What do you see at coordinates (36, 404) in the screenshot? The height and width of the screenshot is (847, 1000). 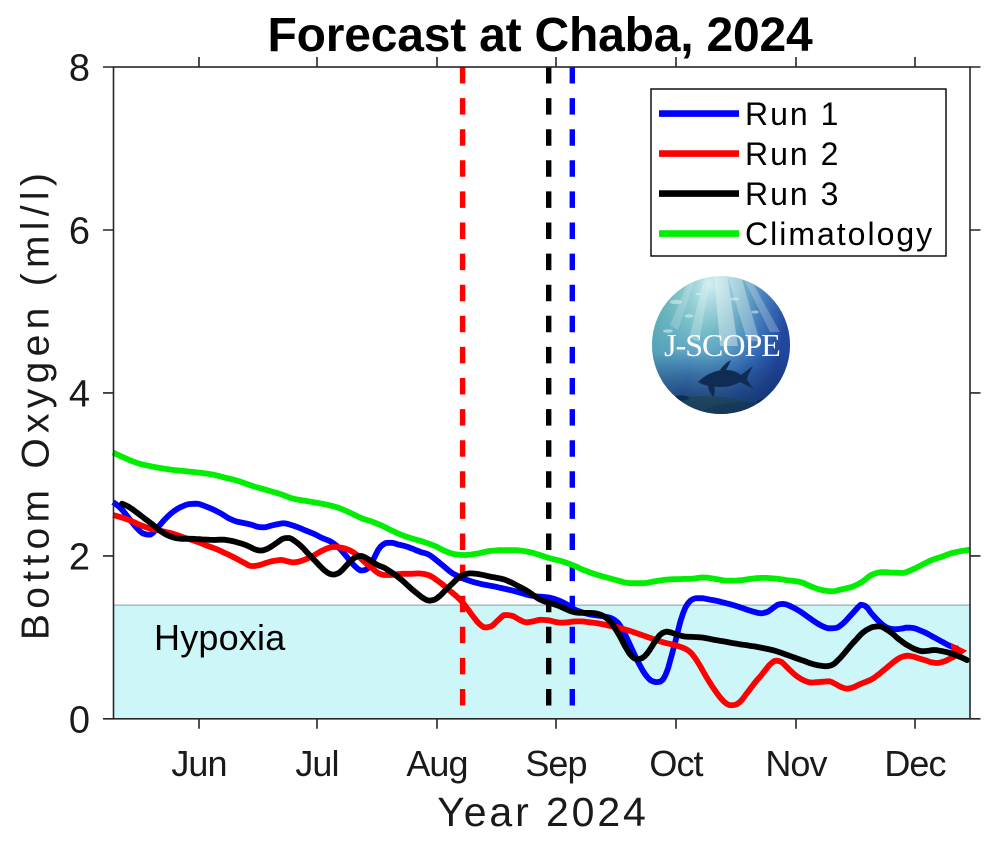 I see `svg-text: Bottom Oxygen (ml/l)` at bounding box center [36, 404].